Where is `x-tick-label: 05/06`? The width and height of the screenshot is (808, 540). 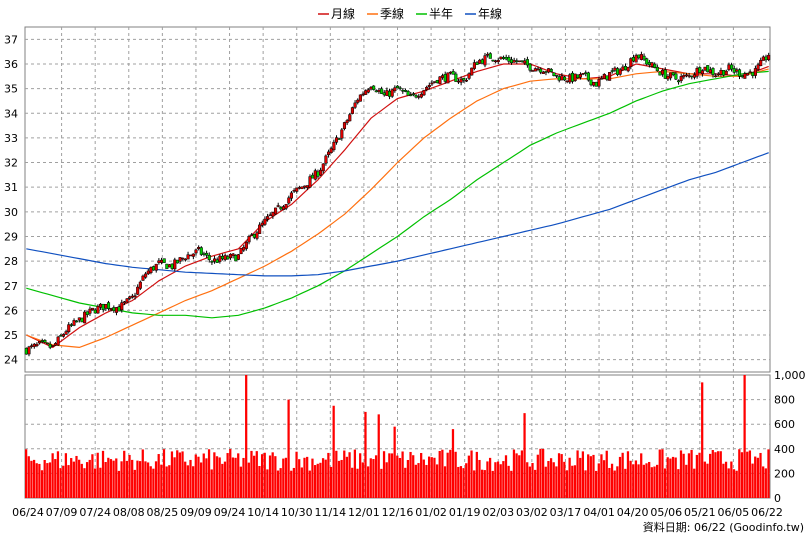 x-tick-label: 05/06 is located at coordinates (666, 512).